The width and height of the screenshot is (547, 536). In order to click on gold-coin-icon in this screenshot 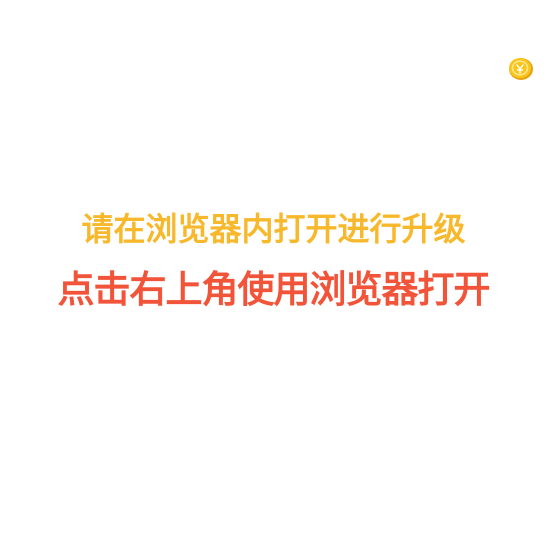, I will do `click(521, 69)`.